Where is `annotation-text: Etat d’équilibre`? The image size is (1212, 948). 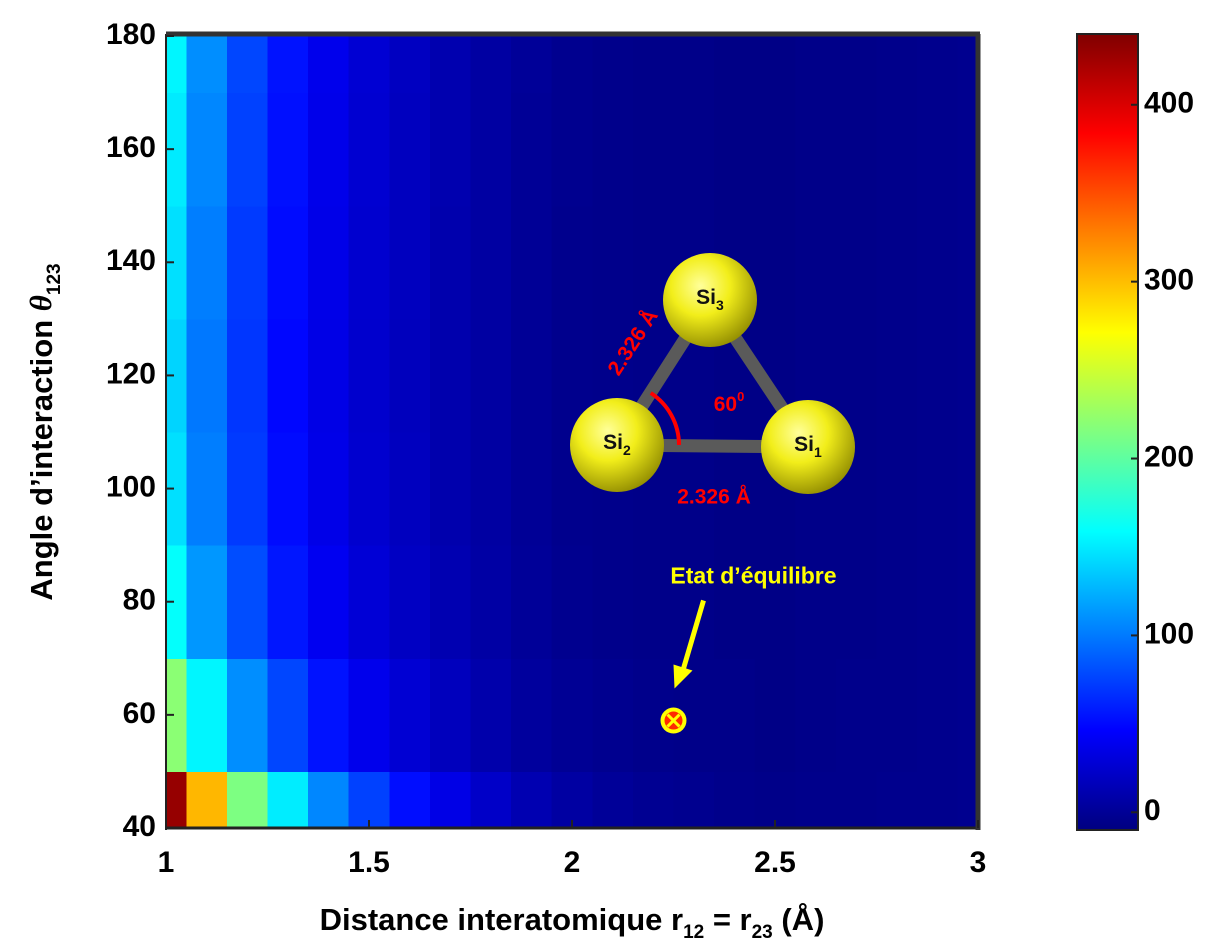
annotation-text: Etat d’équilibre is located at coordinates (753, 576).